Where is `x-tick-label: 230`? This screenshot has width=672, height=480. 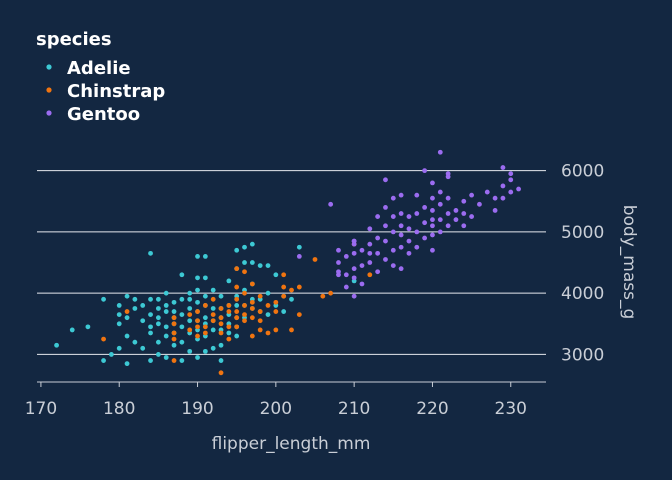
x-tick-label: 230 is located at coordinates (511, 409).